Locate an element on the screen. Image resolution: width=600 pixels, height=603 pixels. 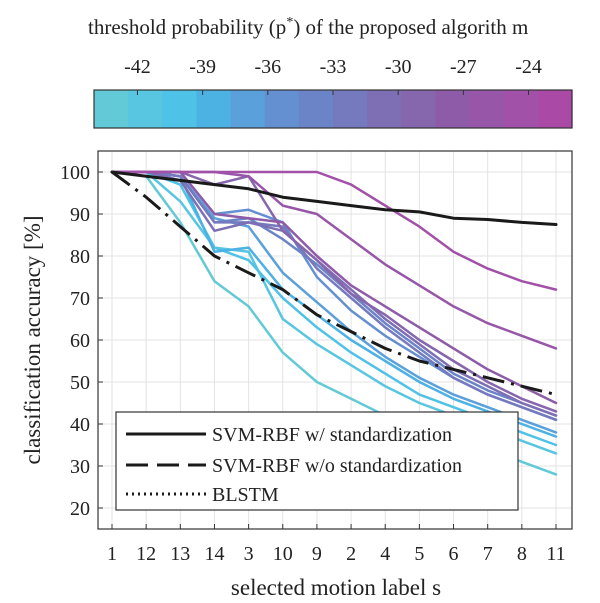
colorbar-tick-label: -33 is located at coordinates (333, 67).